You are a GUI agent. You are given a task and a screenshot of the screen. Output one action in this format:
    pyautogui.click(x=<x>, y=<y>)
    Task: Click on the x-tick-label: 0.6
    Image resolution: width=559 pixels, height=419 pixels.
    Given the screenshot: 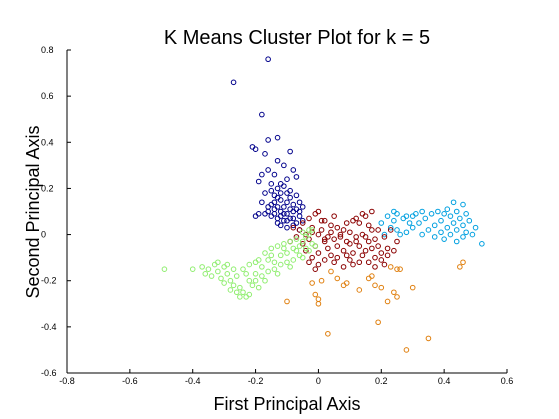 What is the action you would take?
    pyautogui.click(x=507, y=381)
    